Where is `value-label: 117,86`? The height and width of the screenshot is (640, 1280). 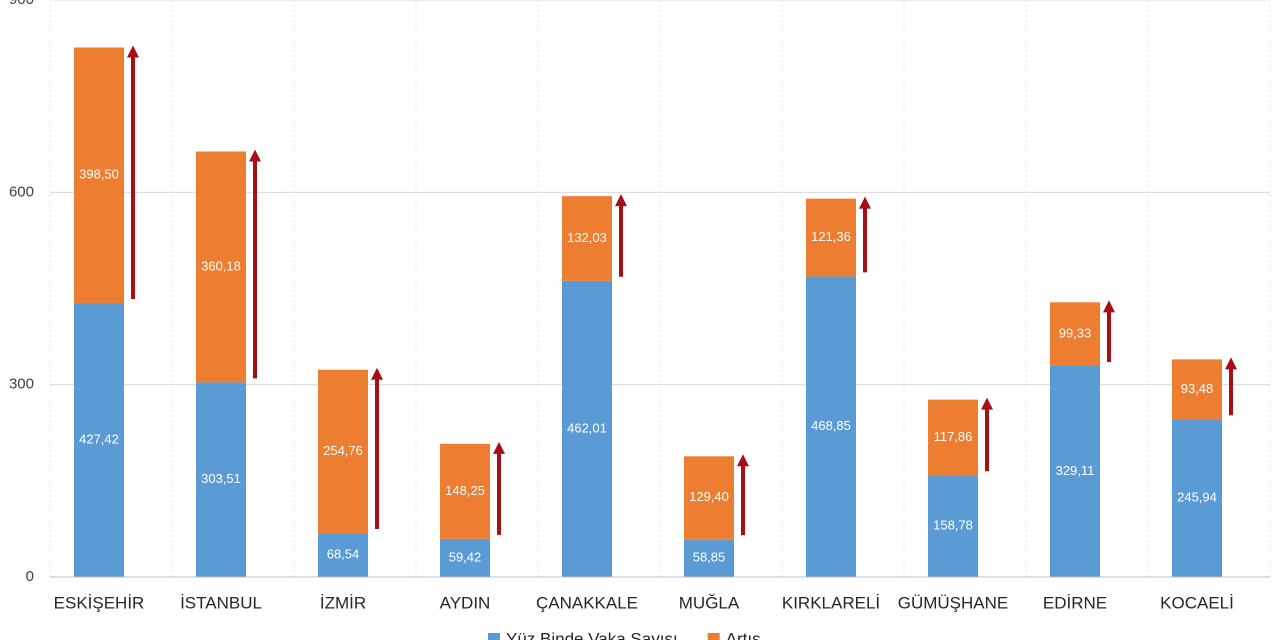
value-label: 117,86 is located at coordinates (953, 436).